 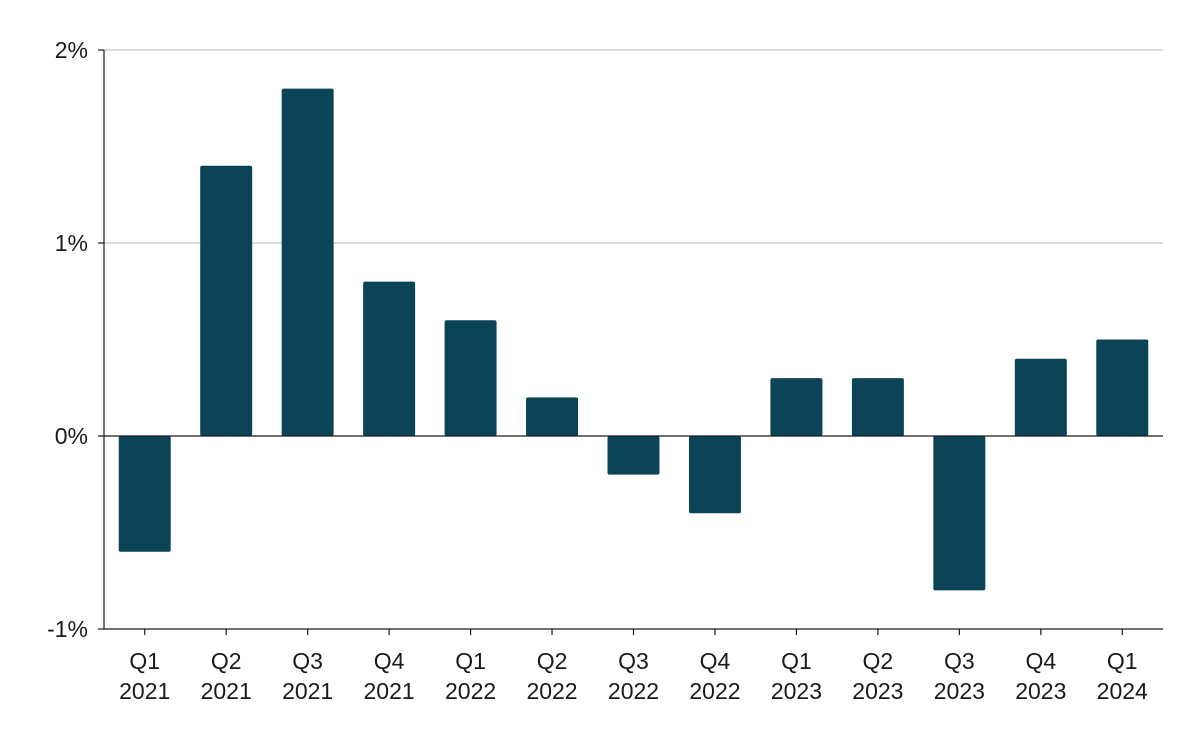 What do you see at coordinates (71, 243) in the screenshot?
I see `y-tick-label: 1%` at bounding box center [71, 243].